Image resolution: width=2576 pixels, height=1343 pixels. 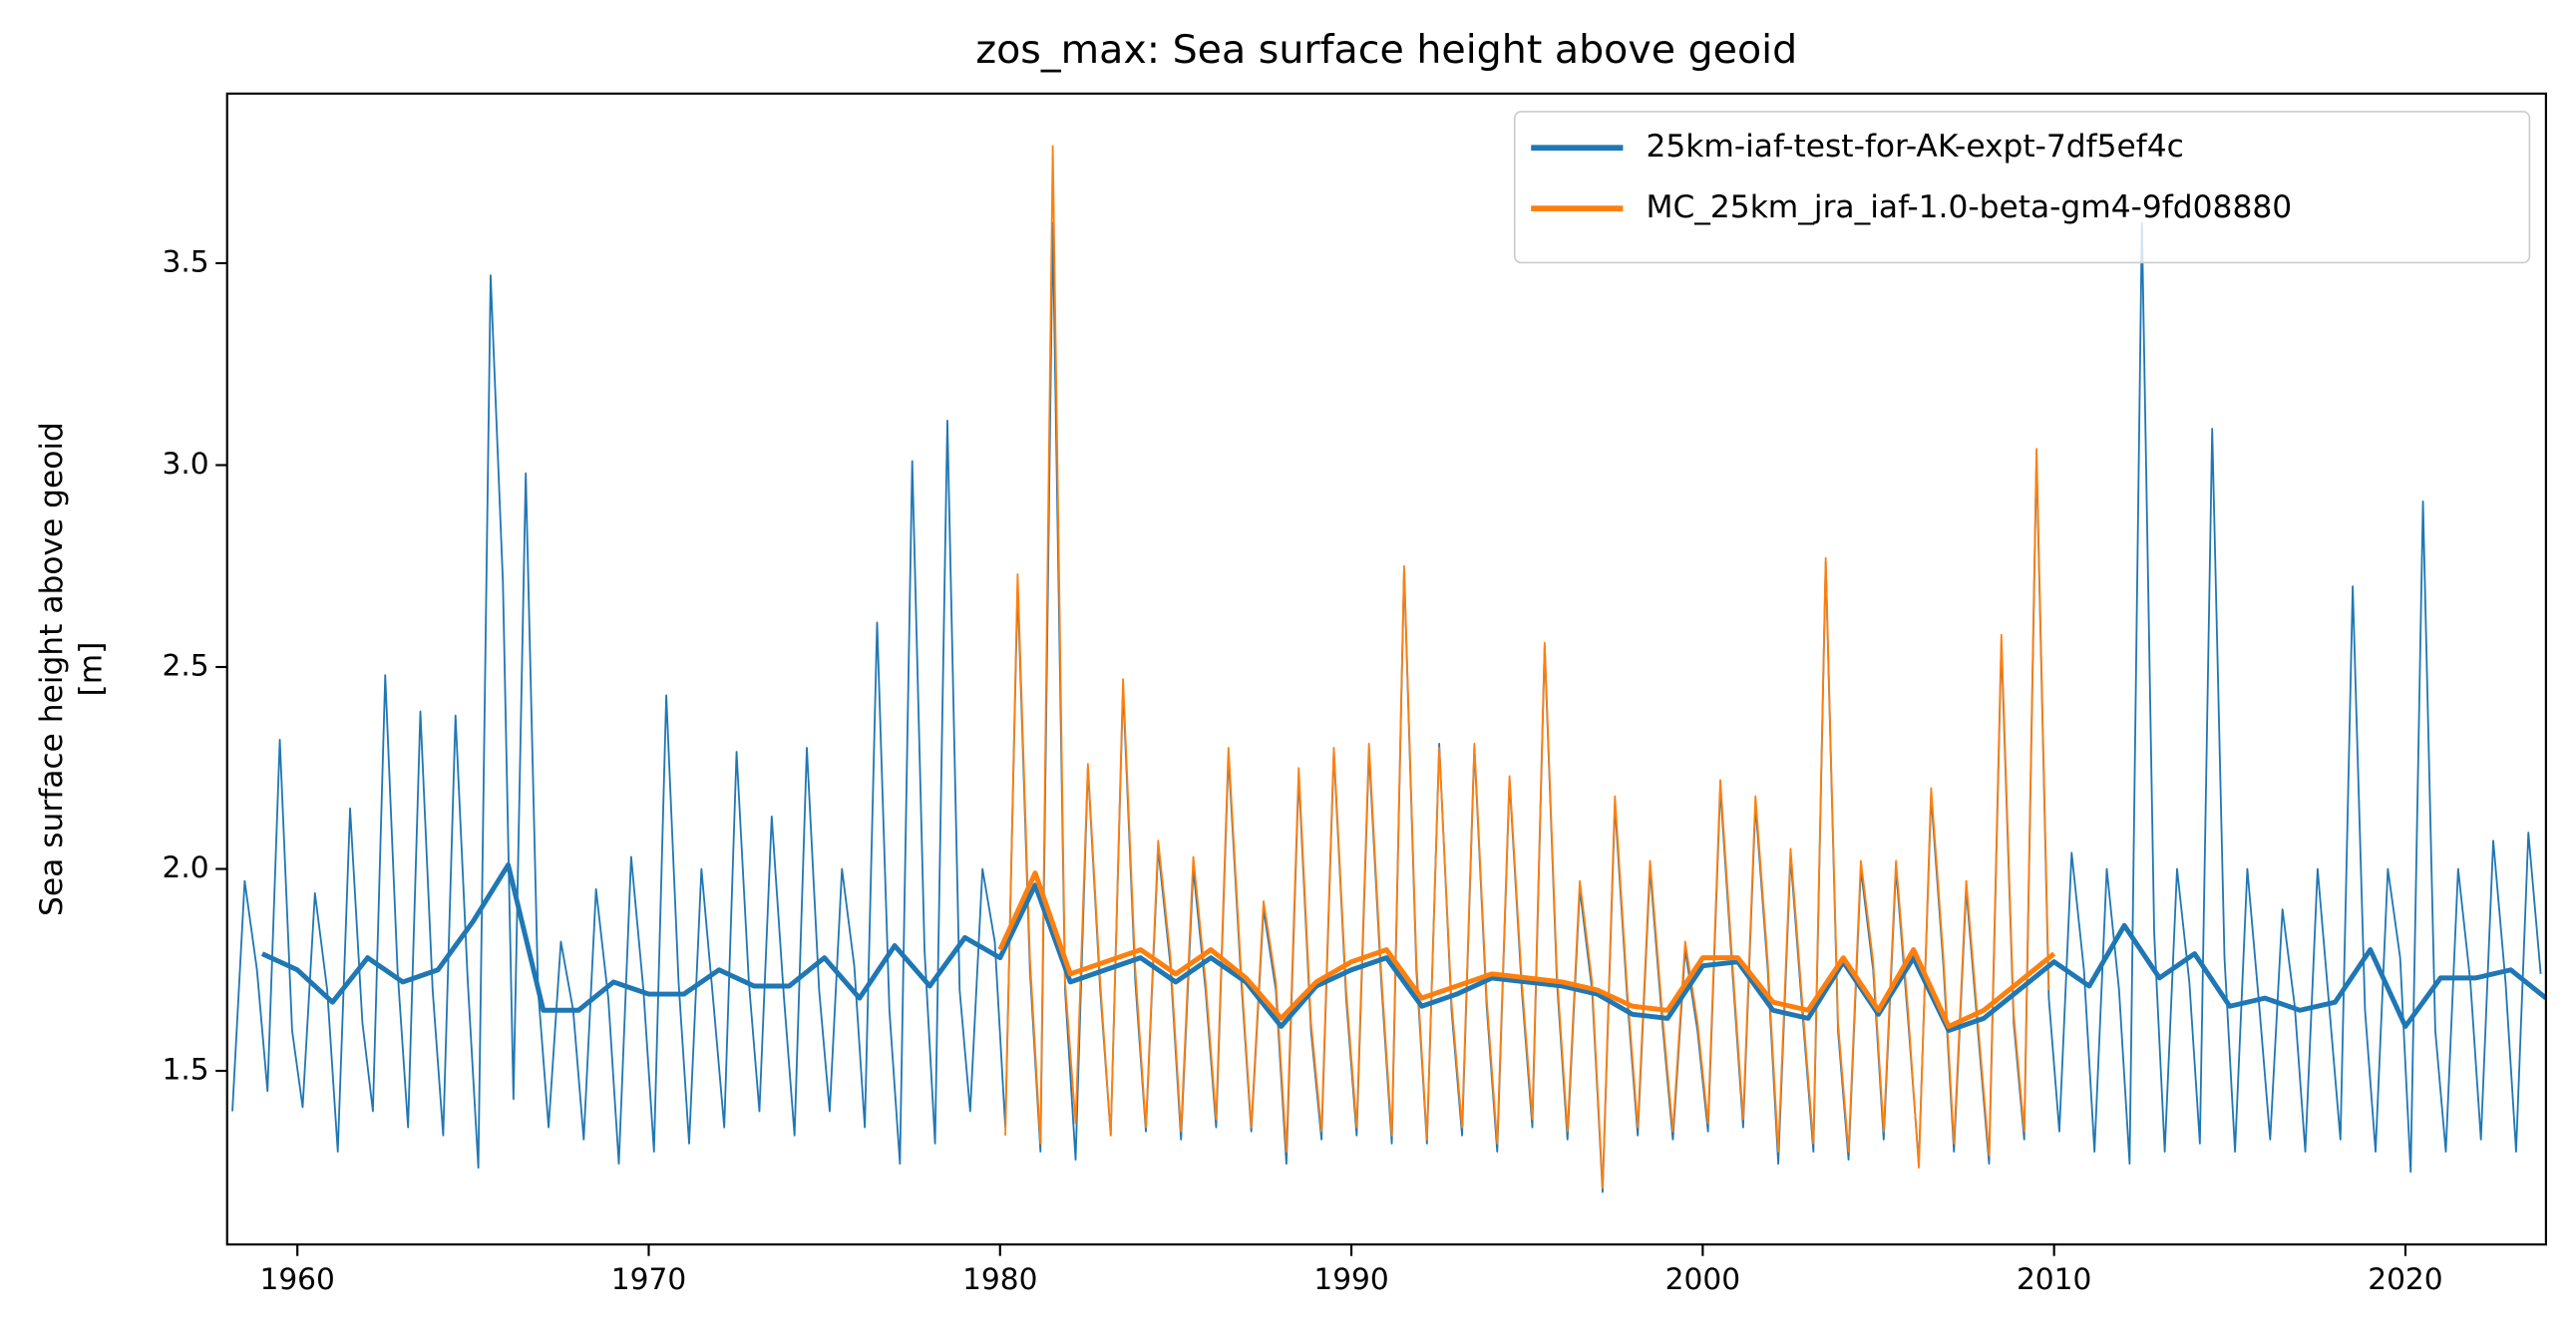 I want to click on y-tick-label: 1.5, so click(x=185, y=1070).